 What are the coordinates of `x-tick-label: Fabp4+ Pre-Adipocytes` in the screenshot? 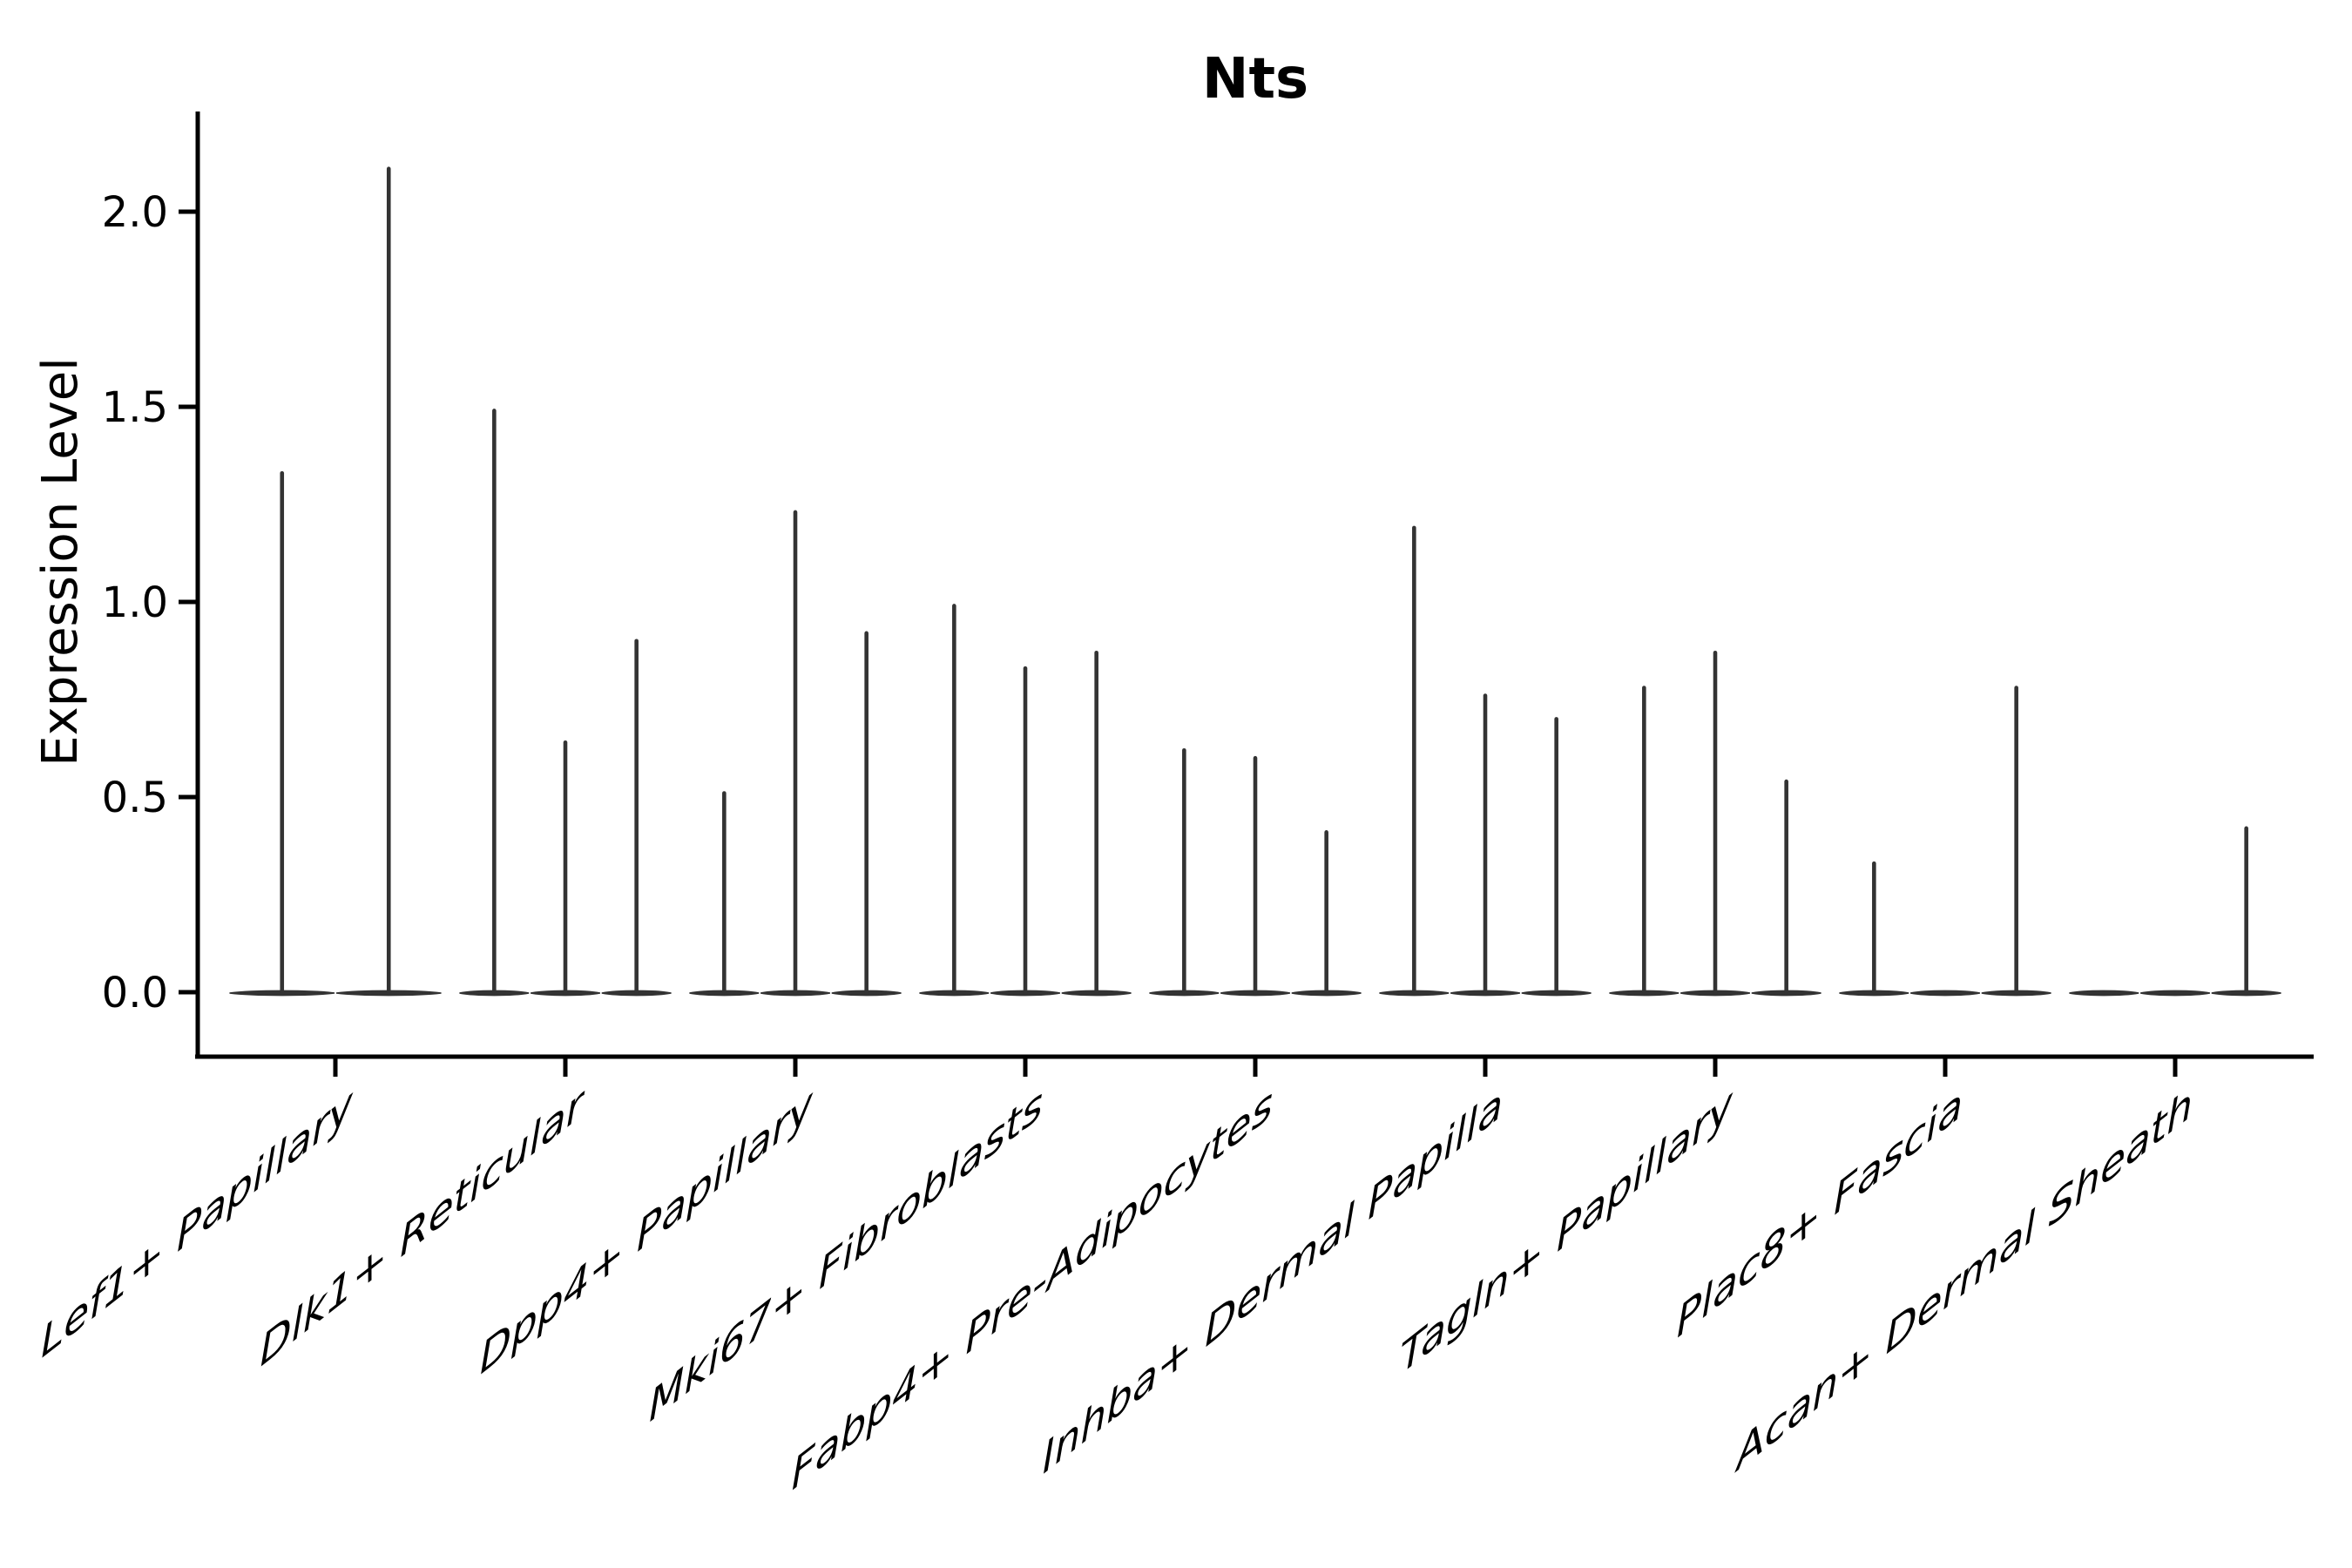 It's located at (1032, 1289).